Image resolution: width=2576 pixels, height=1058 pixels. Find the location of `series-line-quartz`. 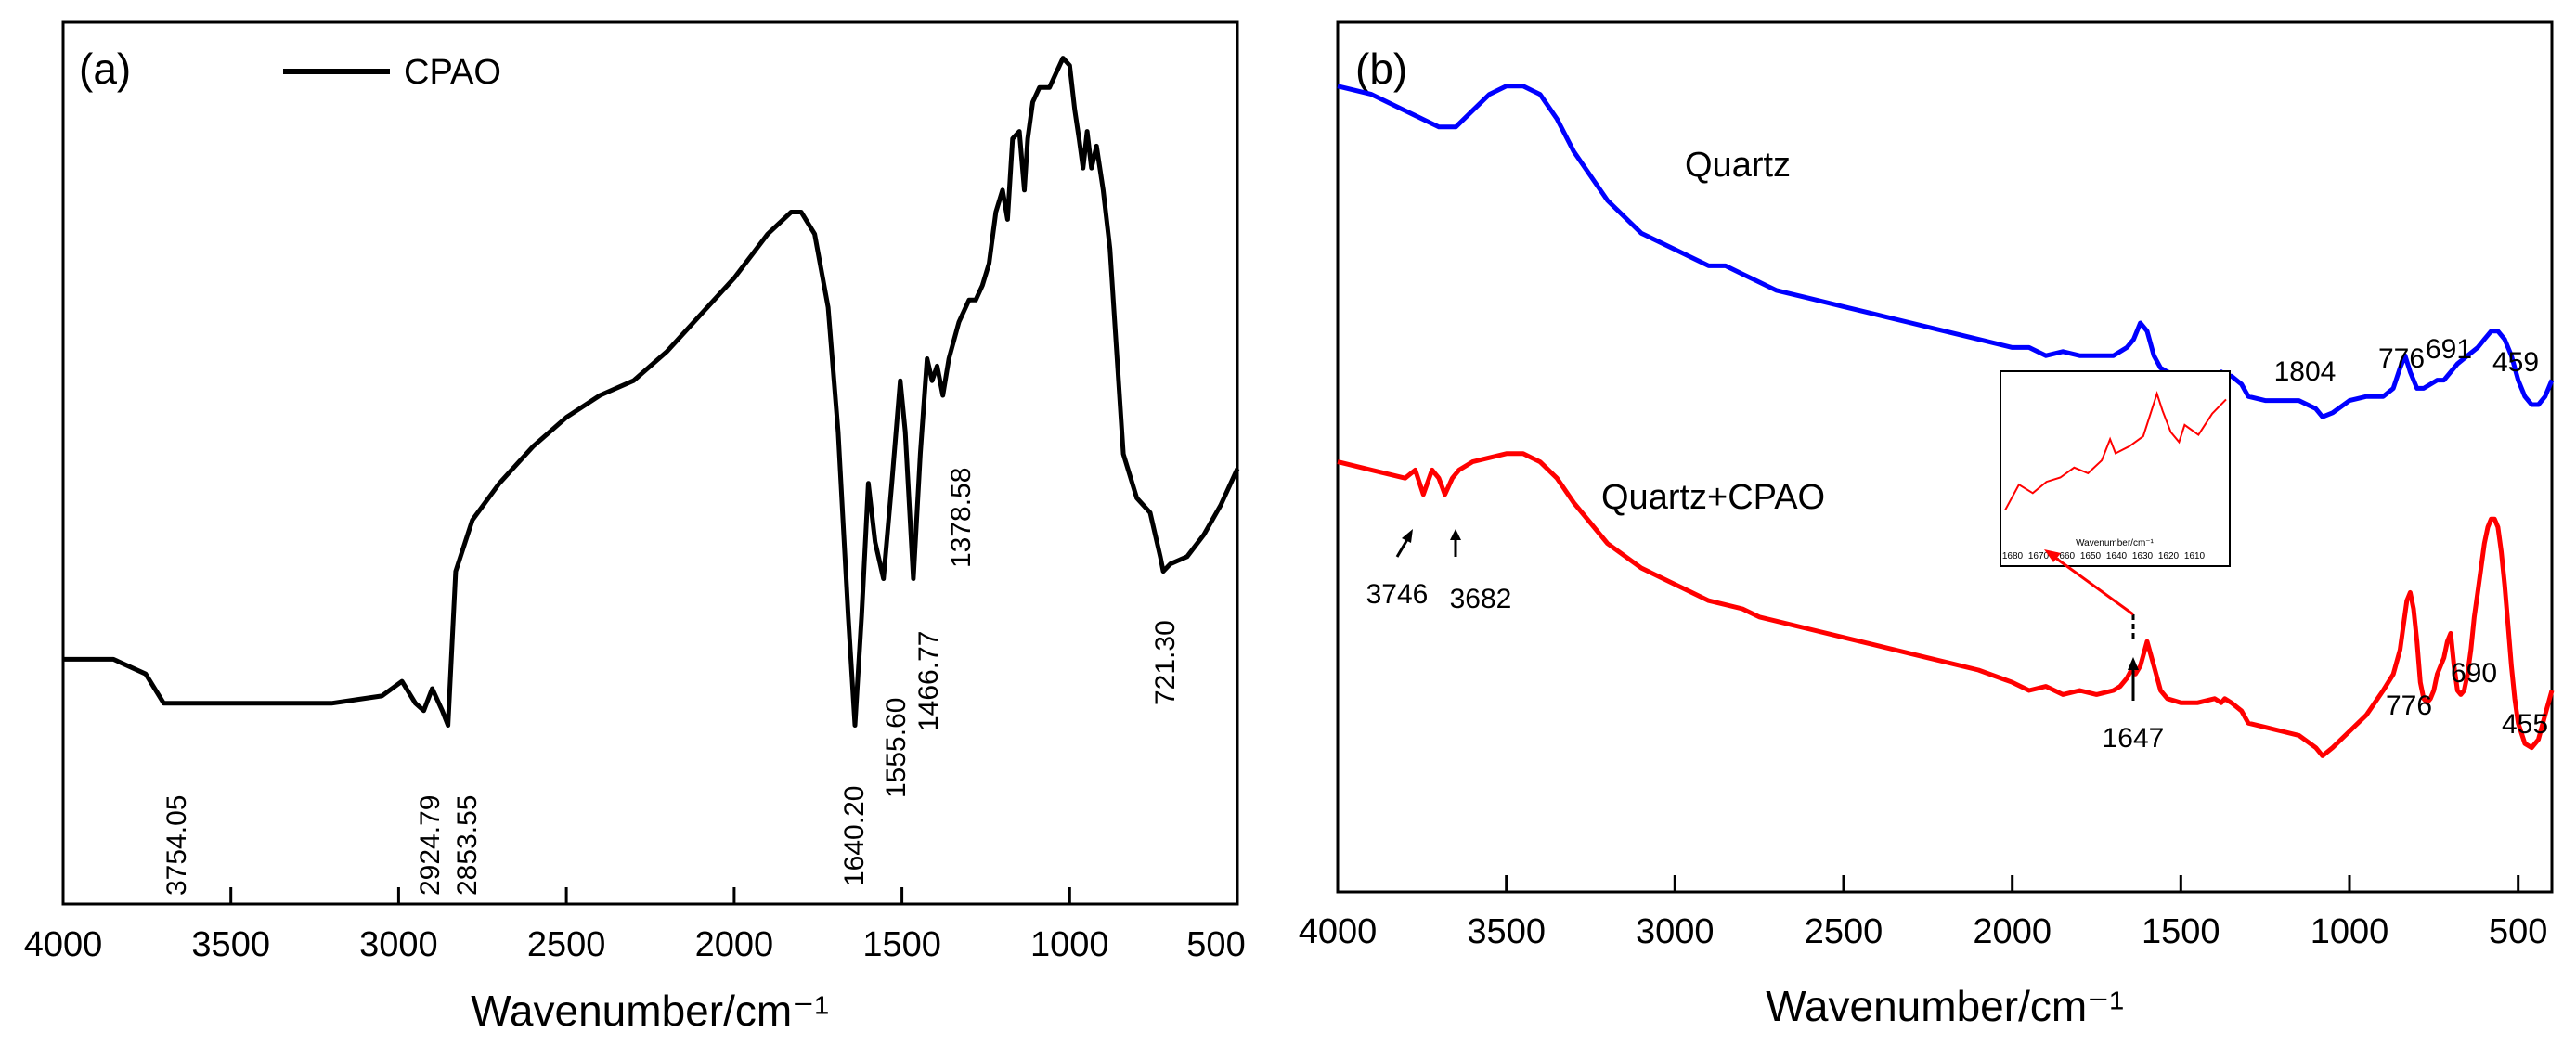

series-line-quartz is located at coordinates (1946, 251).